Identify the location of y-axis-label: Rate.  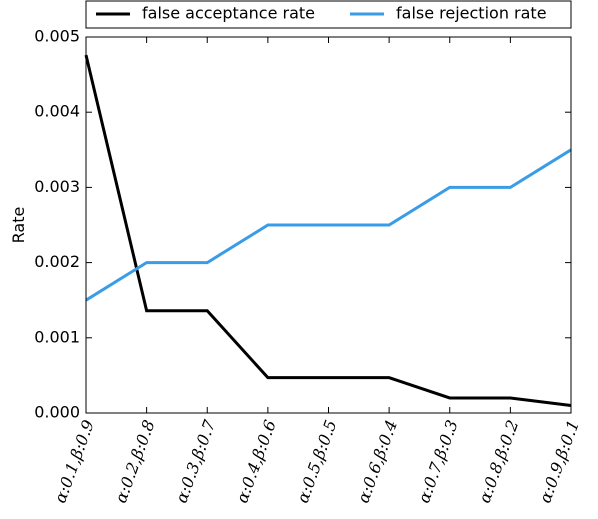
(18, 225).